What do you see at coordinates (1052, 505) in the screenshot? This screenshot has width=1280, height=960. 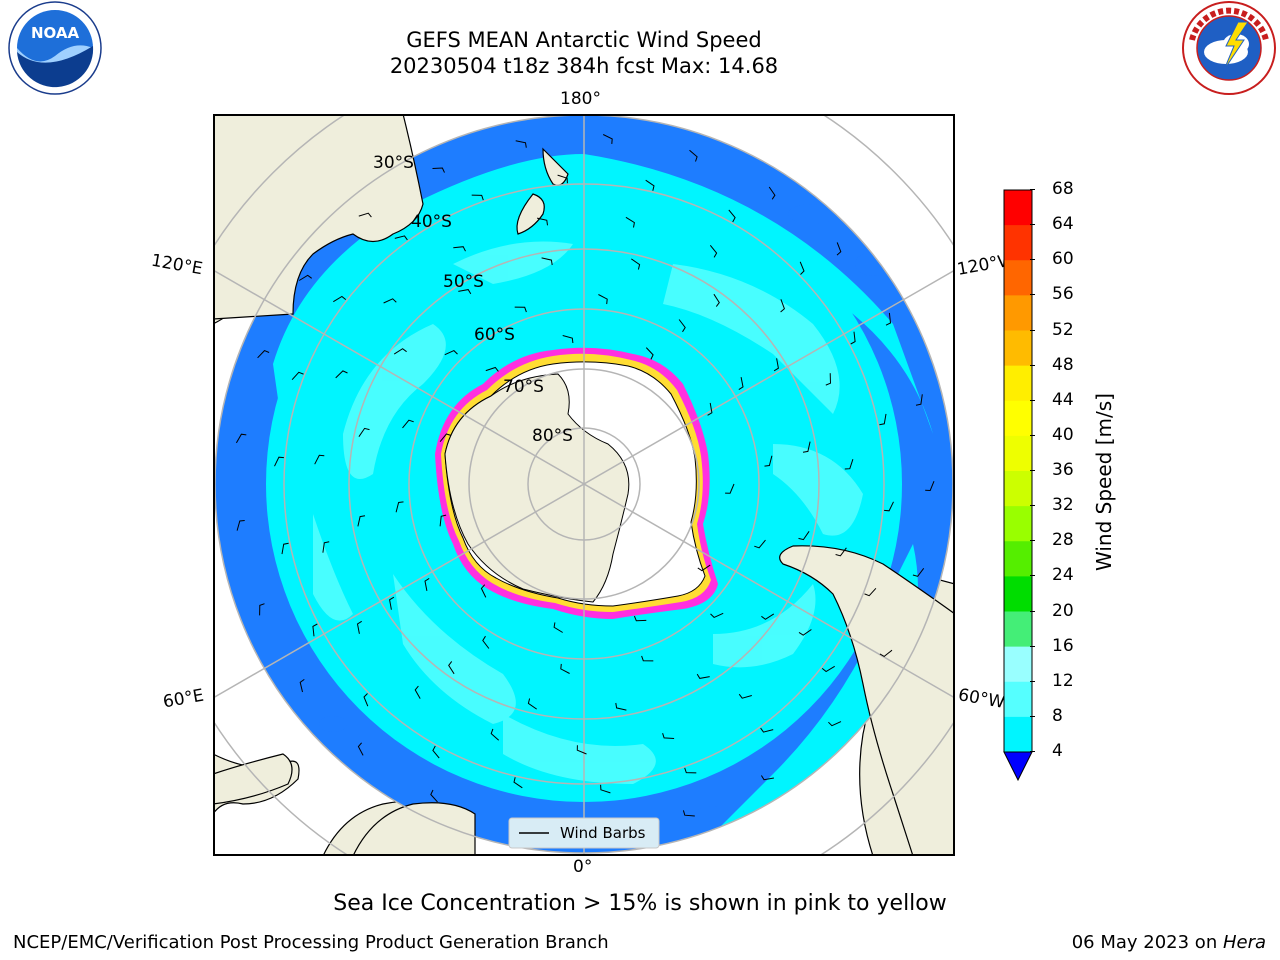 I see `colorbar-tick-label: 32` at bounding box center [1052, 505].